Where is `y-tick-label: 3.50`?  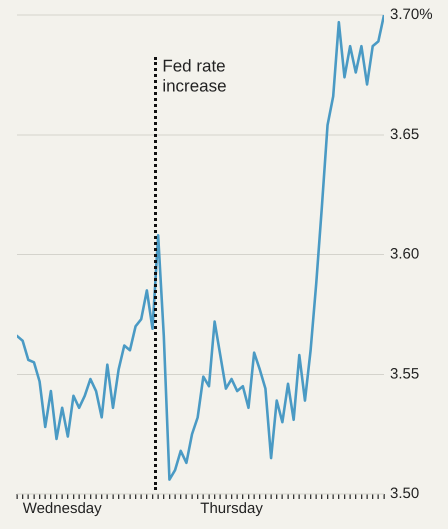 y-tick-label: 3.50 is located at coordinates (405, 493).